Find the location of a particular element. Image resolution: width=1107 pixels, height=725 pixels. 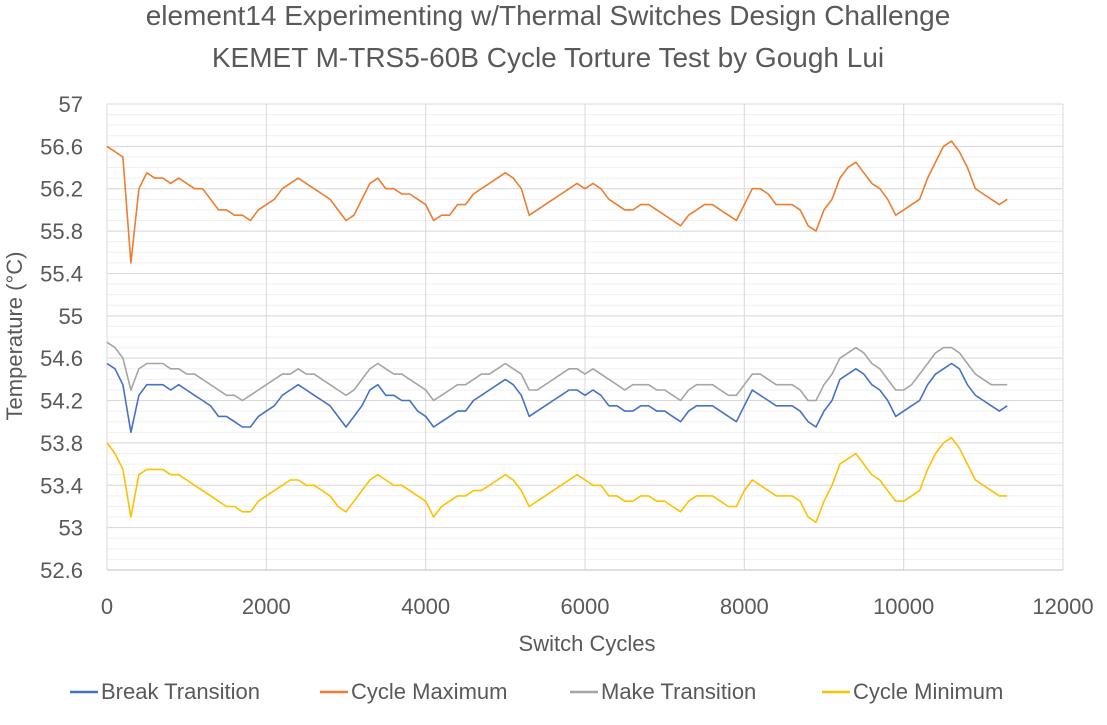

x-tick-label: 8000 is located at coordinates (744, 606).